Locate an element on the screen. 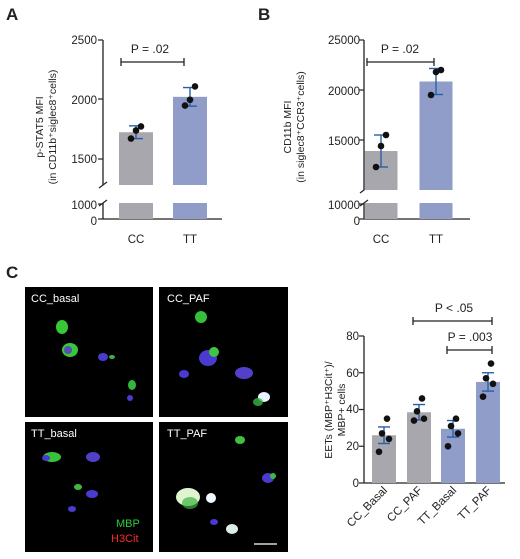 The height and width of the screenshot is (559, 520). micrograph-label-tt-basal: TT_basal is located at coordinates (54, 434).